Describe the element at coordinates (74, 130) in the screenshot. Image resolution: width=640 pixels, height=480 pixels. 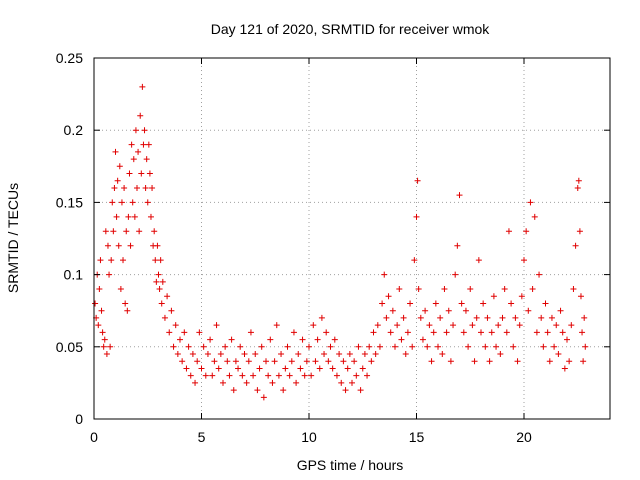
I see `y-tick-label: 0.2` at that location.